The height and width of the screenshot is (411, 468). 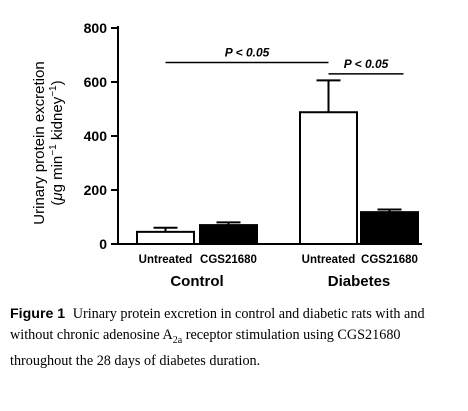 What do you see at coordinates (359, 281) in the screenshot?
I see `group-label: Diabetes` at bounding box center [359, 281].